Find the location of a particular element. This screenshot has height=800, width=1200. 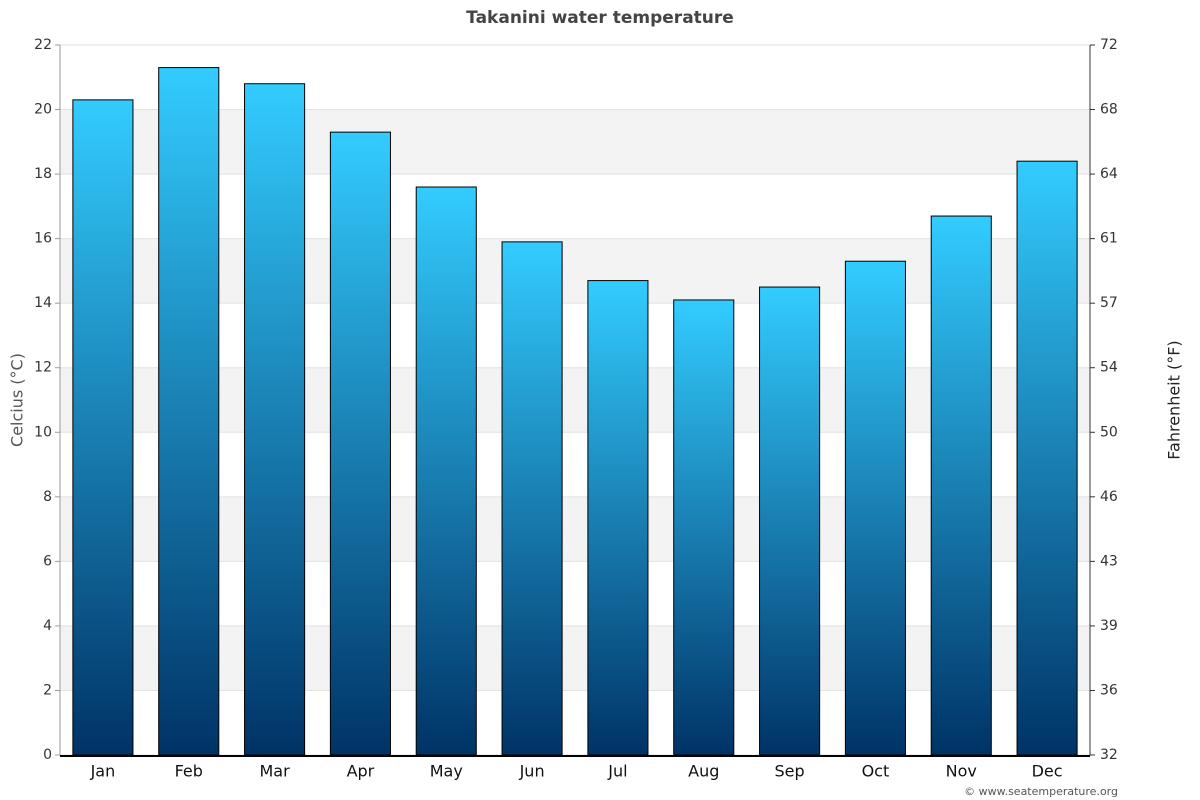

x-tick-label: May is located at coordinates (446, 771).